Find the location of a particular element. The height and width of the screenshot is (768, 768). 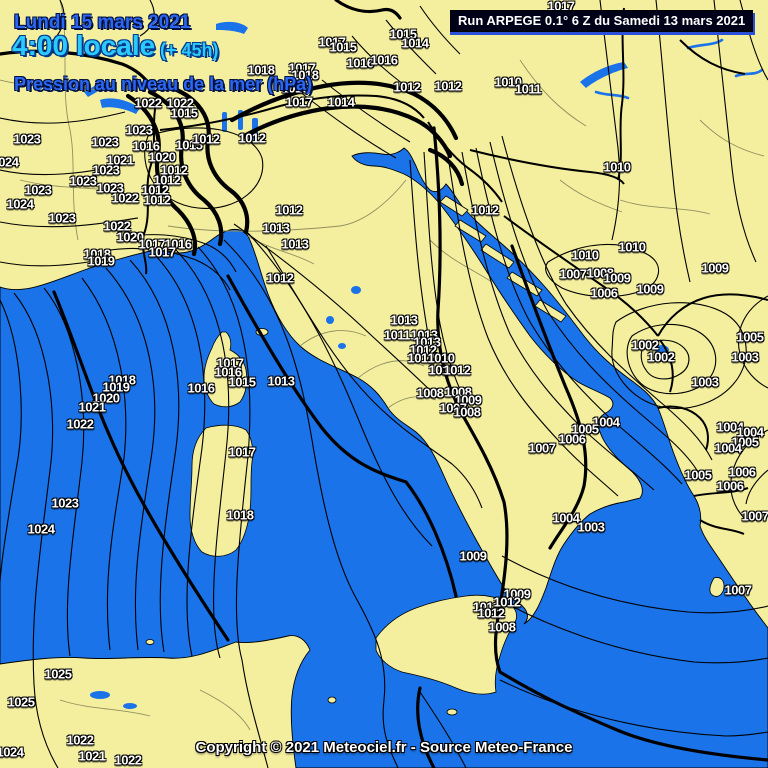

corsica-shape is located at coordinates (225, 369).